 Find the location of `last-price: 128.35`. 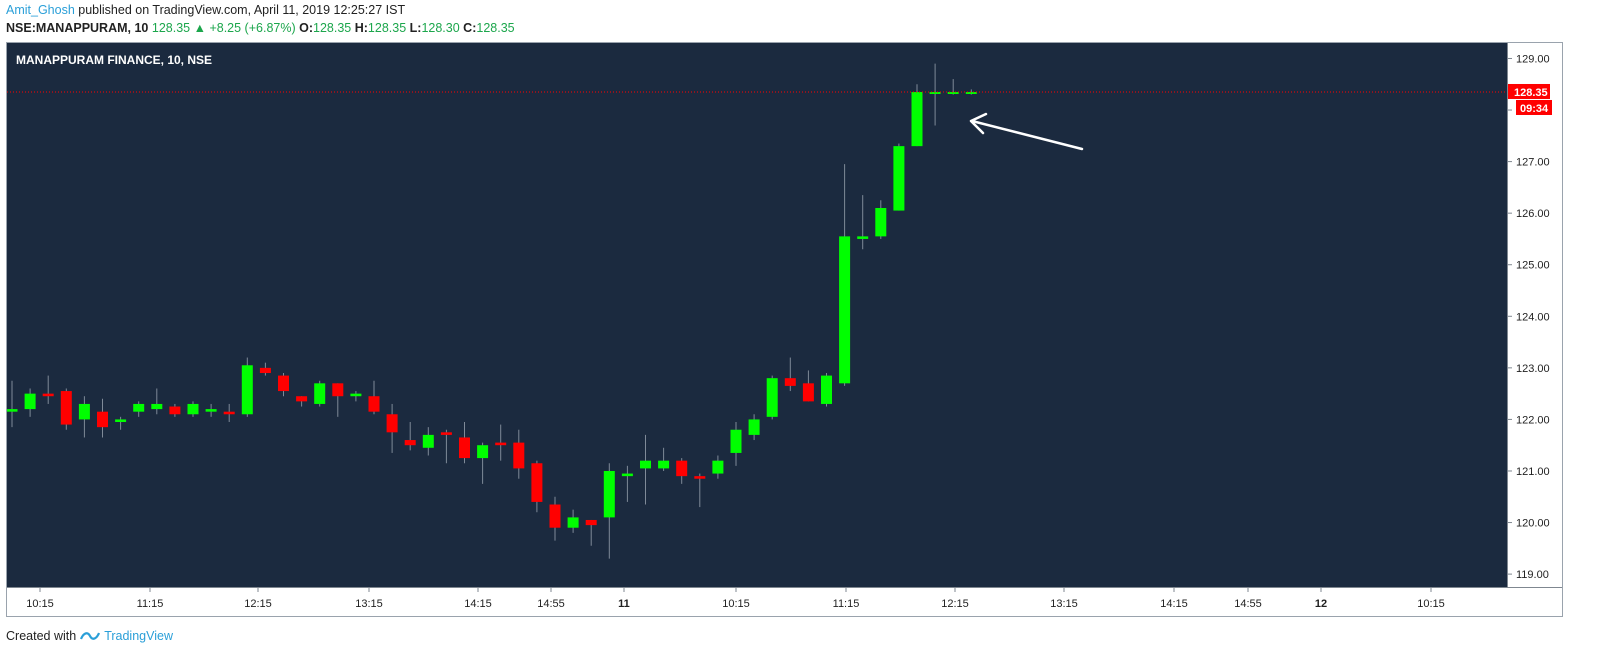

last-price: 128.35 is located at coordinates (171, 28).